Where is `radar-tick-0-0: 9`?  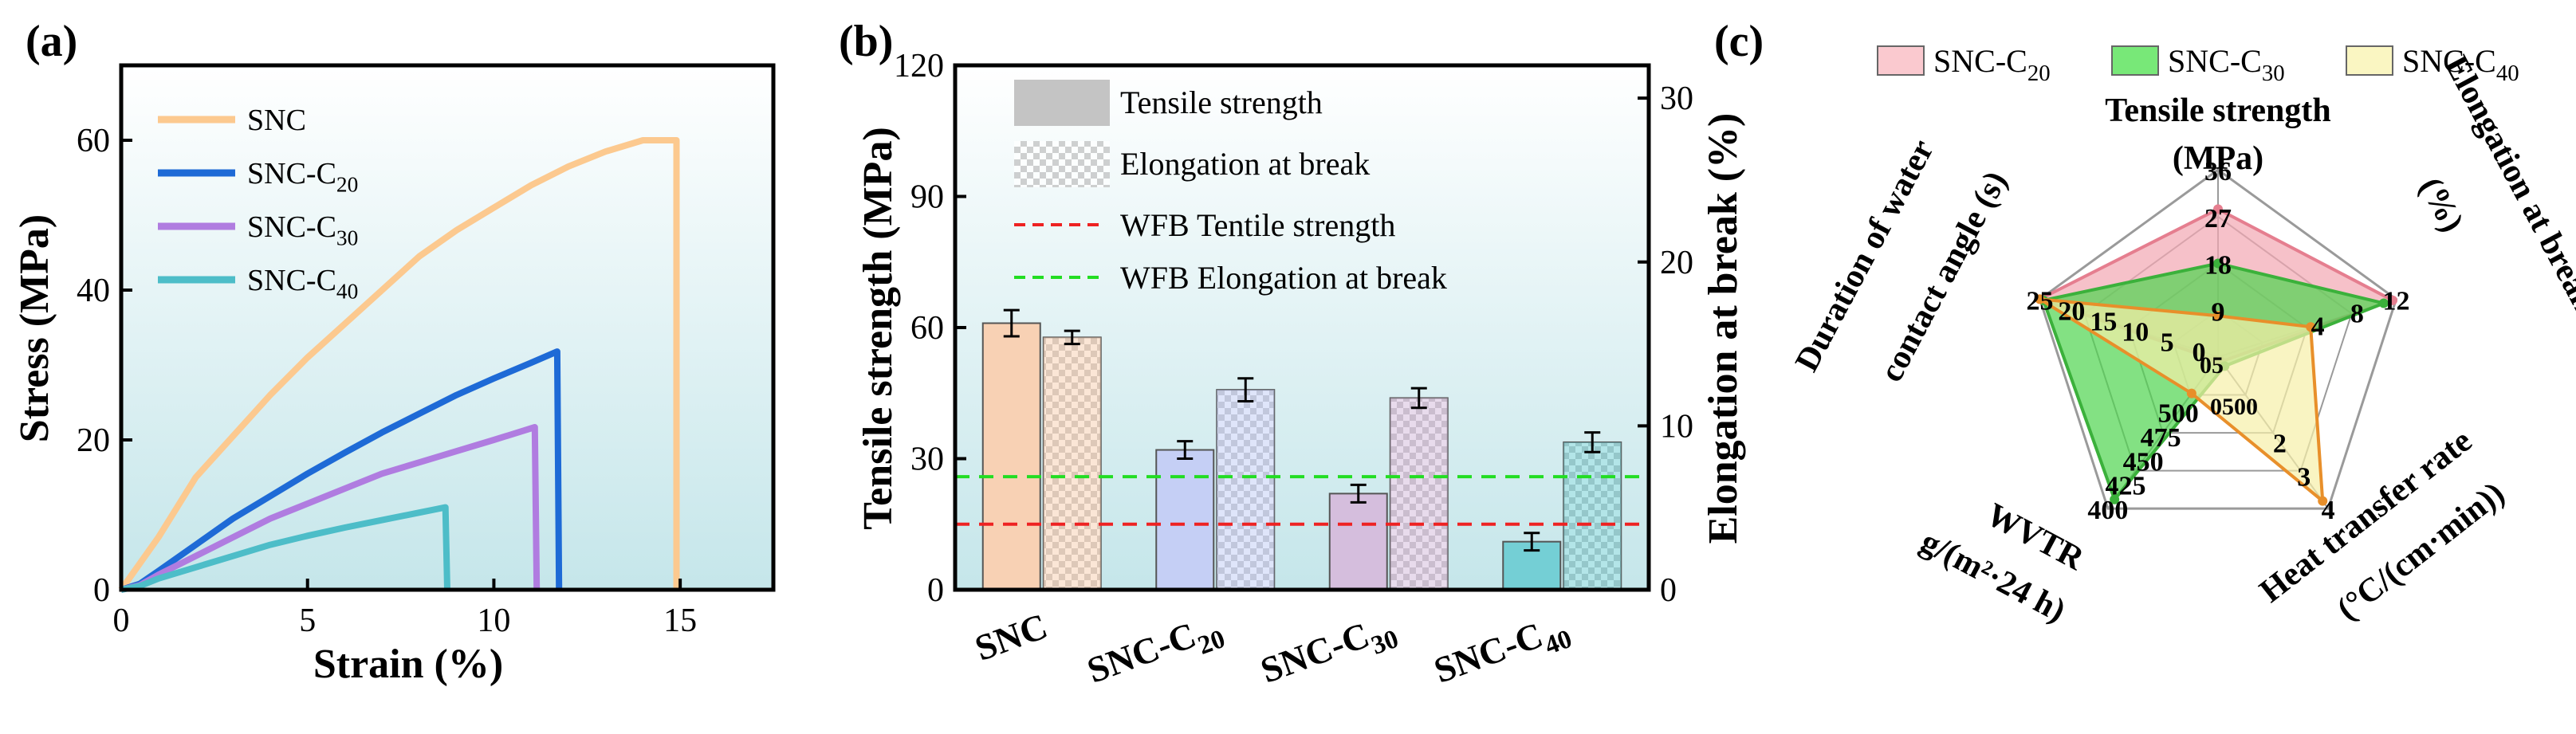 radar-tick-0-0: 9 is located at coordinates (2218, 312).